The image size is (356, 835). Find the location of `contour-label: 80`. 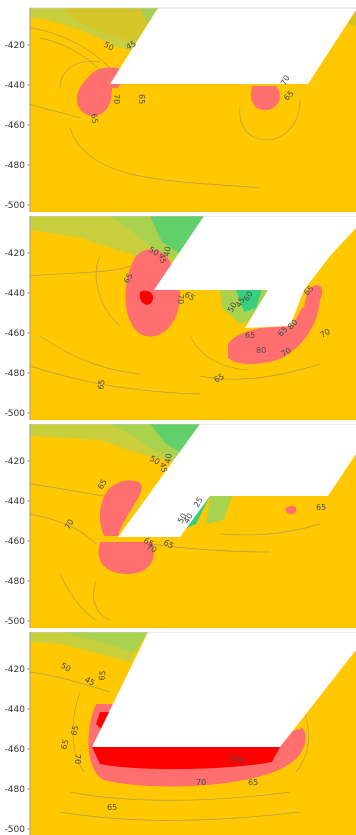

contour-label: 80 is located at coordinates (261, 350).